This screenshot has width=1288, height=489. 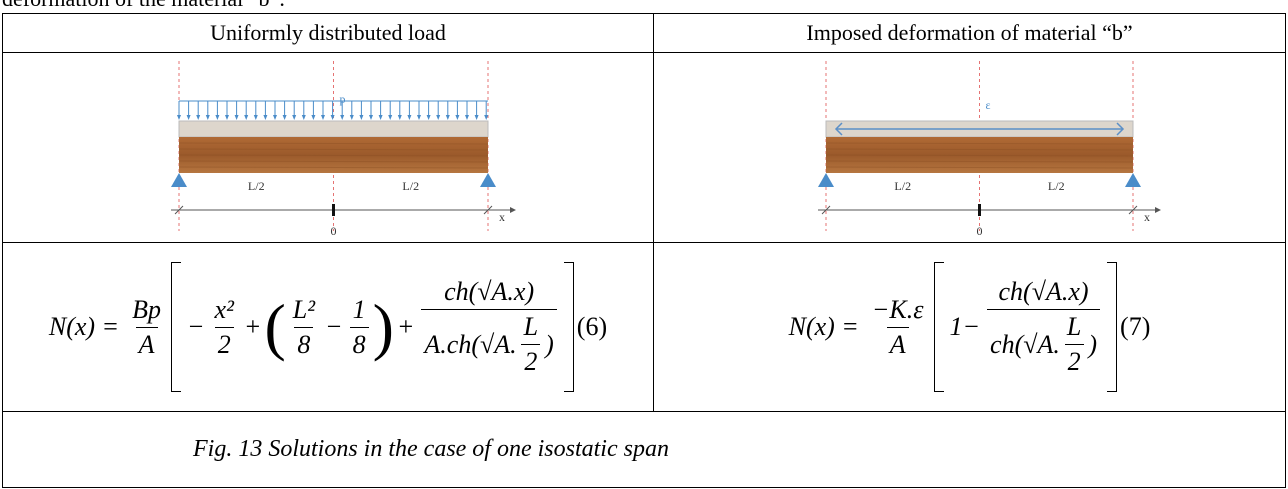 I want to click on numerator: 1, so click(x=359, y=311).